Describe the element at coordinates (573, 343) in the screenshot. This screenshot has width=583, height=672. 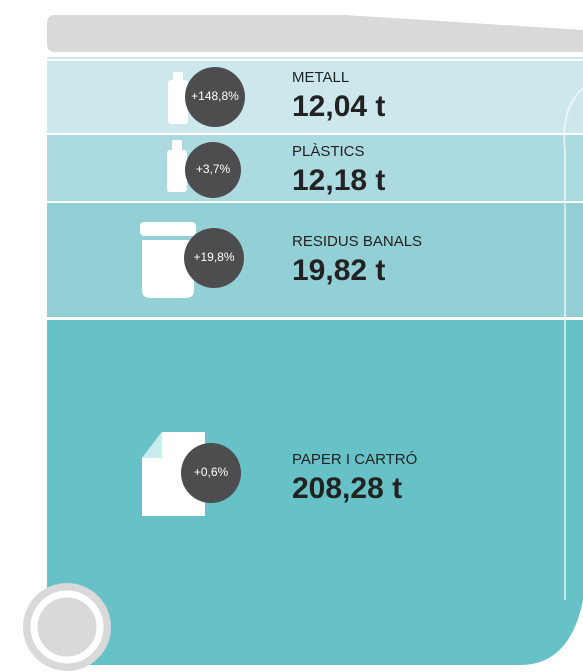
I see `body-curve` at that location.